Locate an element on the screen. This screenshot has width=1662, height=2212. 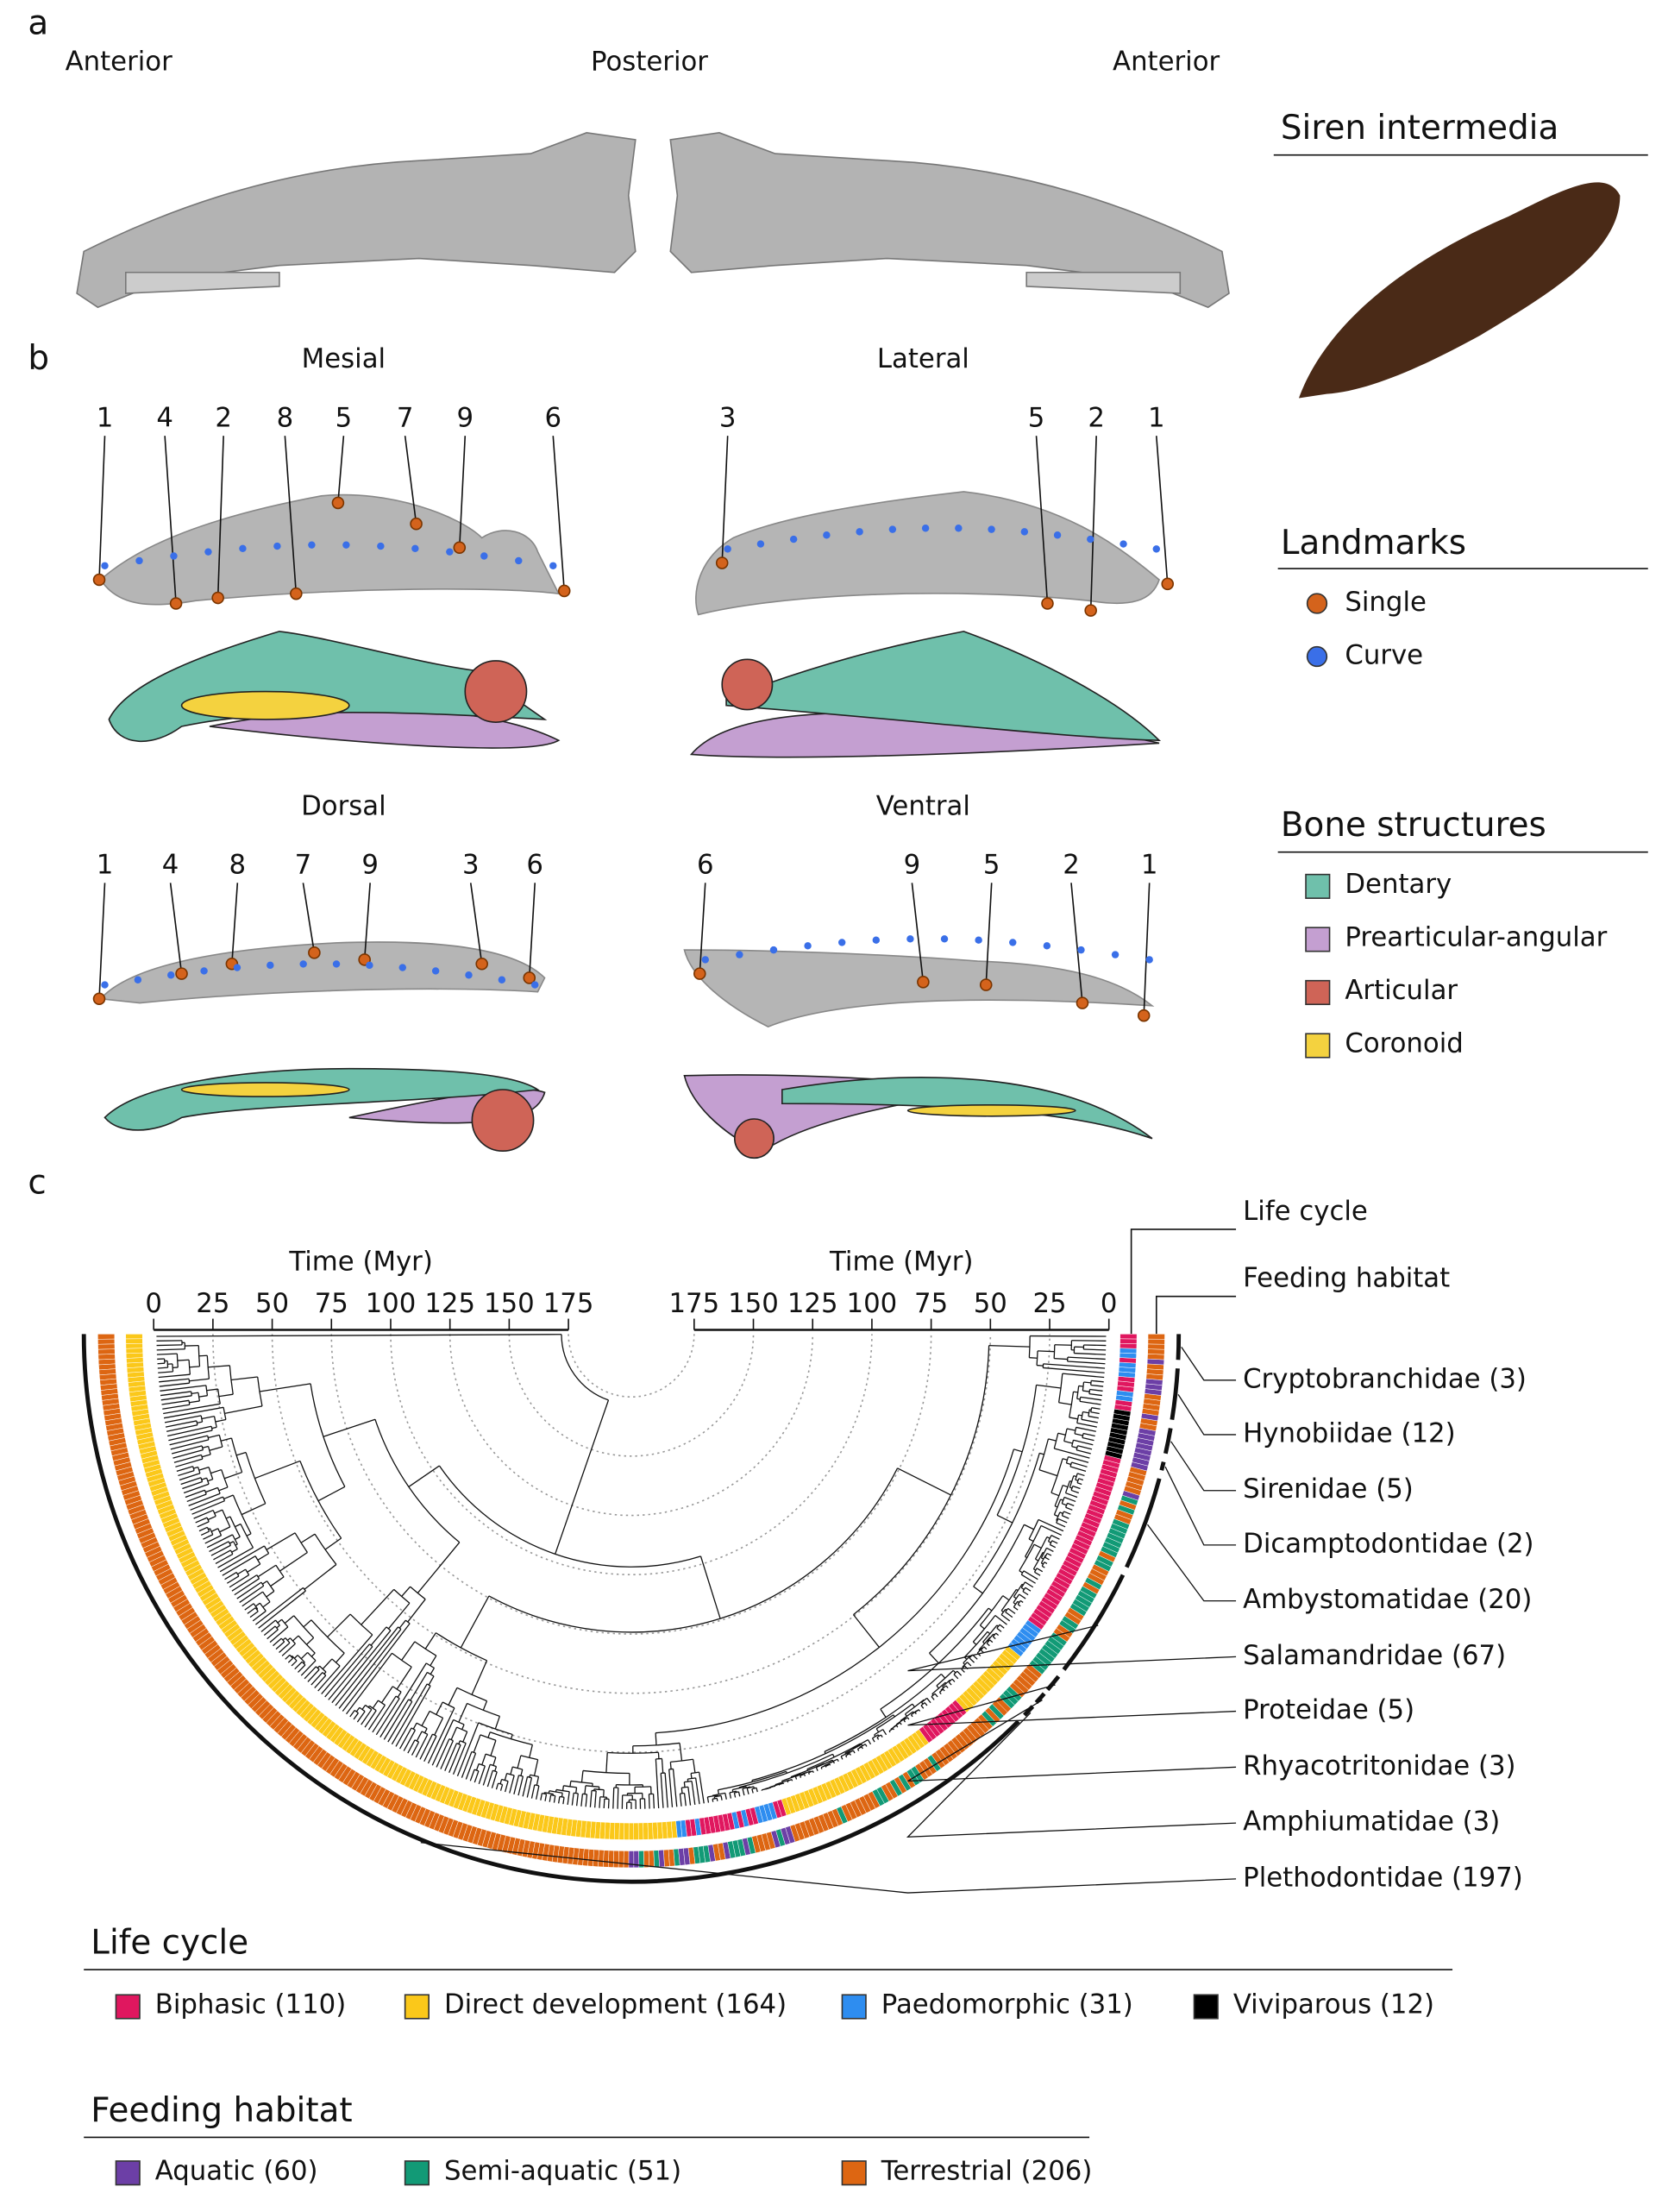
tick-label: 25 is located at coordinates (1049, 1304).